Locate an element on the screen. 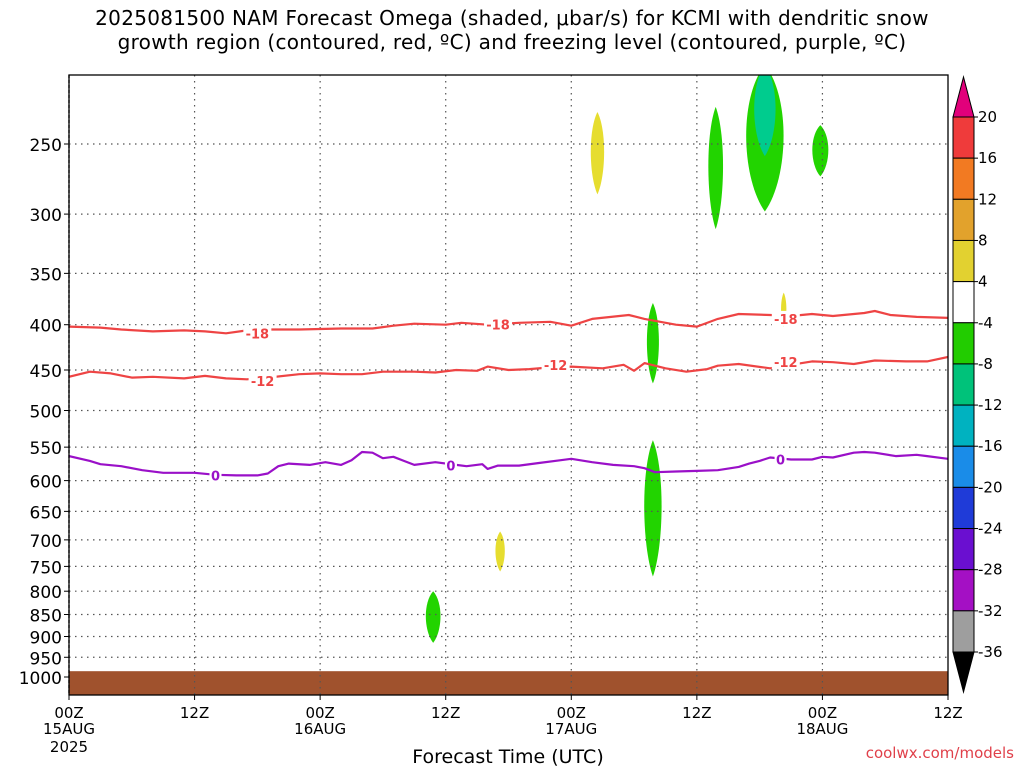 Image resolution: width=1024 pixels, height=768 pixels. colorbar-label: -24 is located at coordinates (990, 529).